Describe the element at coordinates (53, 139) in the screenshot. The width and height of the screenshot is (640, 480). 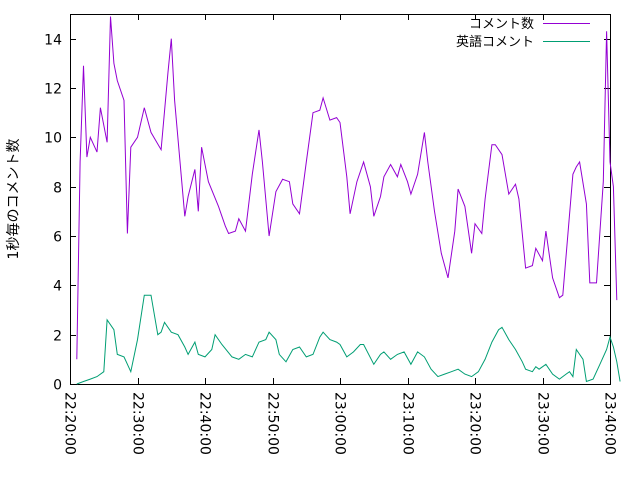
I see `y-tick-label: 10` at that location.